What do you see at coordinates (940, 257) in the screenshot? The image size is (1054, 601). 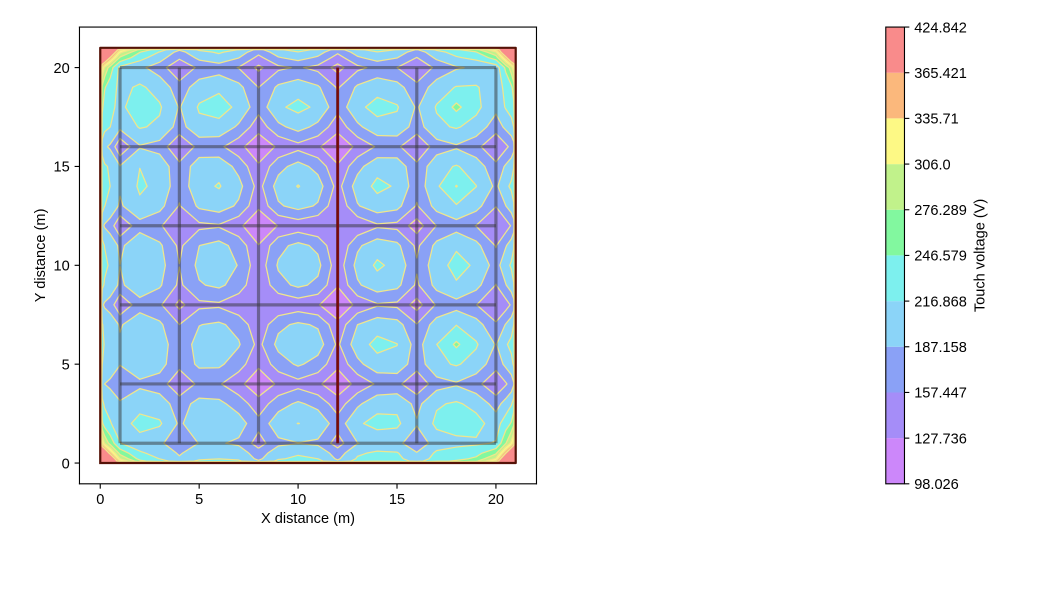 I see `svg-text: 246.579` at bounding box center [940, 257].